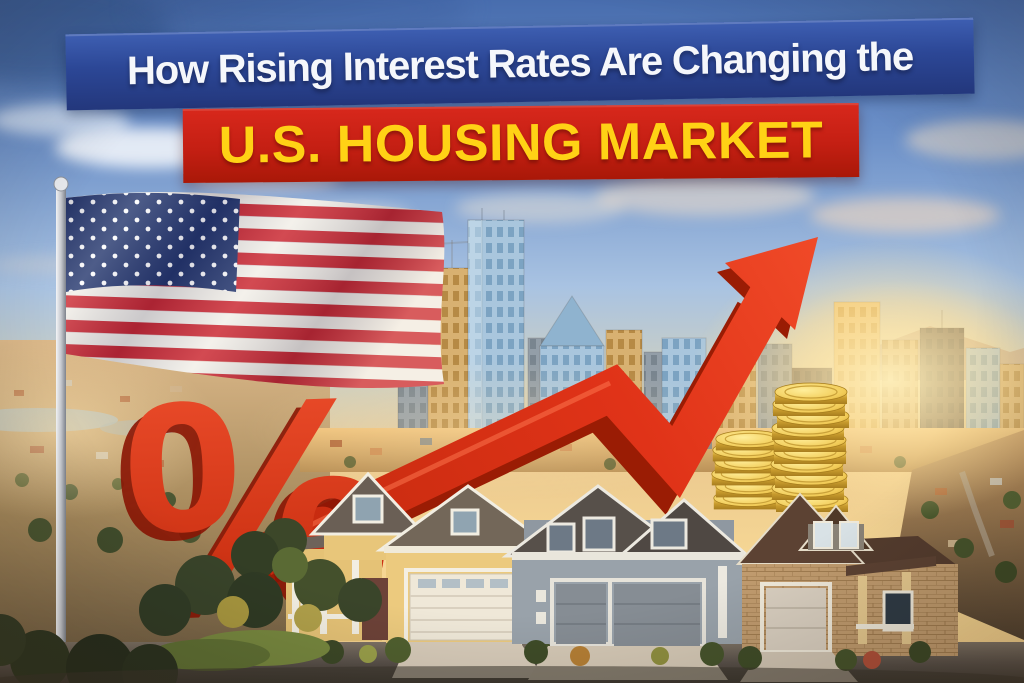  I want to click on main-title-banner: U.S. HOUSING MARKET, so click(521, 143).